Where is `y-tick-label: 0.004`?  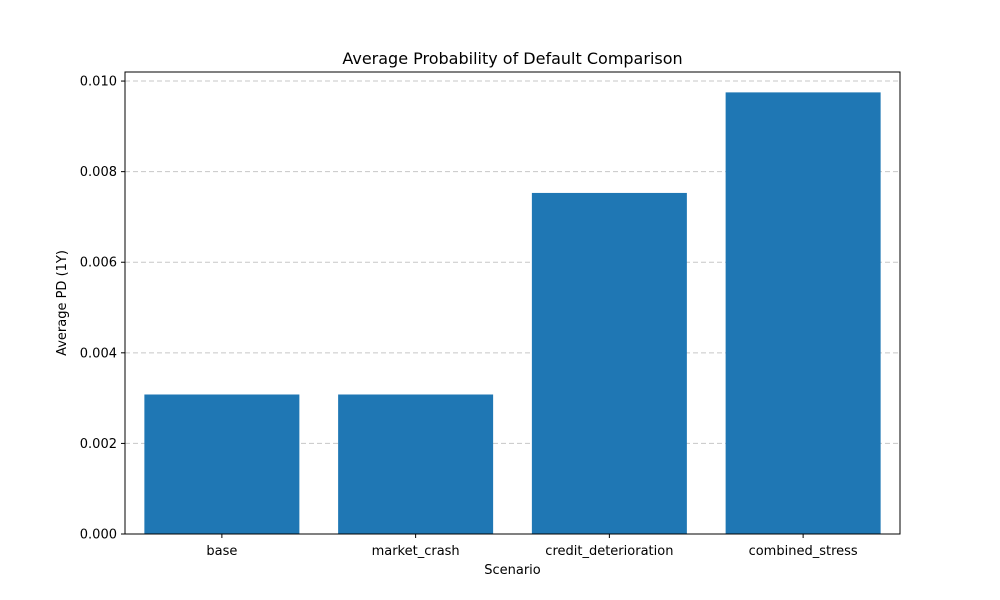
y-tick-label: 0.004 is located at coordinates (98, 353).